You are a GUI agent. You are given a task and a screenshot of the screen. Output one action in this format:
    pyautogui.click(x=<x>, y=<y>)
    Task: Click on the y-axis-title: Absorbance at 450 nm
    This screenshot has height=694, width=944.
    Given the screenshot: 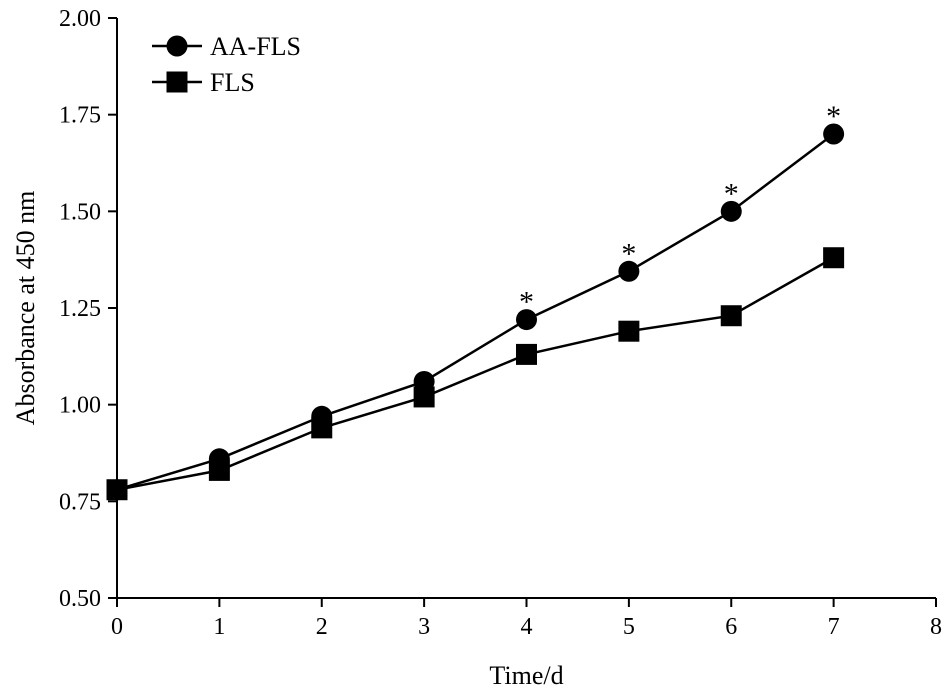 What is the action you would take?
    pyautogui.click(x=25, y=308)
    